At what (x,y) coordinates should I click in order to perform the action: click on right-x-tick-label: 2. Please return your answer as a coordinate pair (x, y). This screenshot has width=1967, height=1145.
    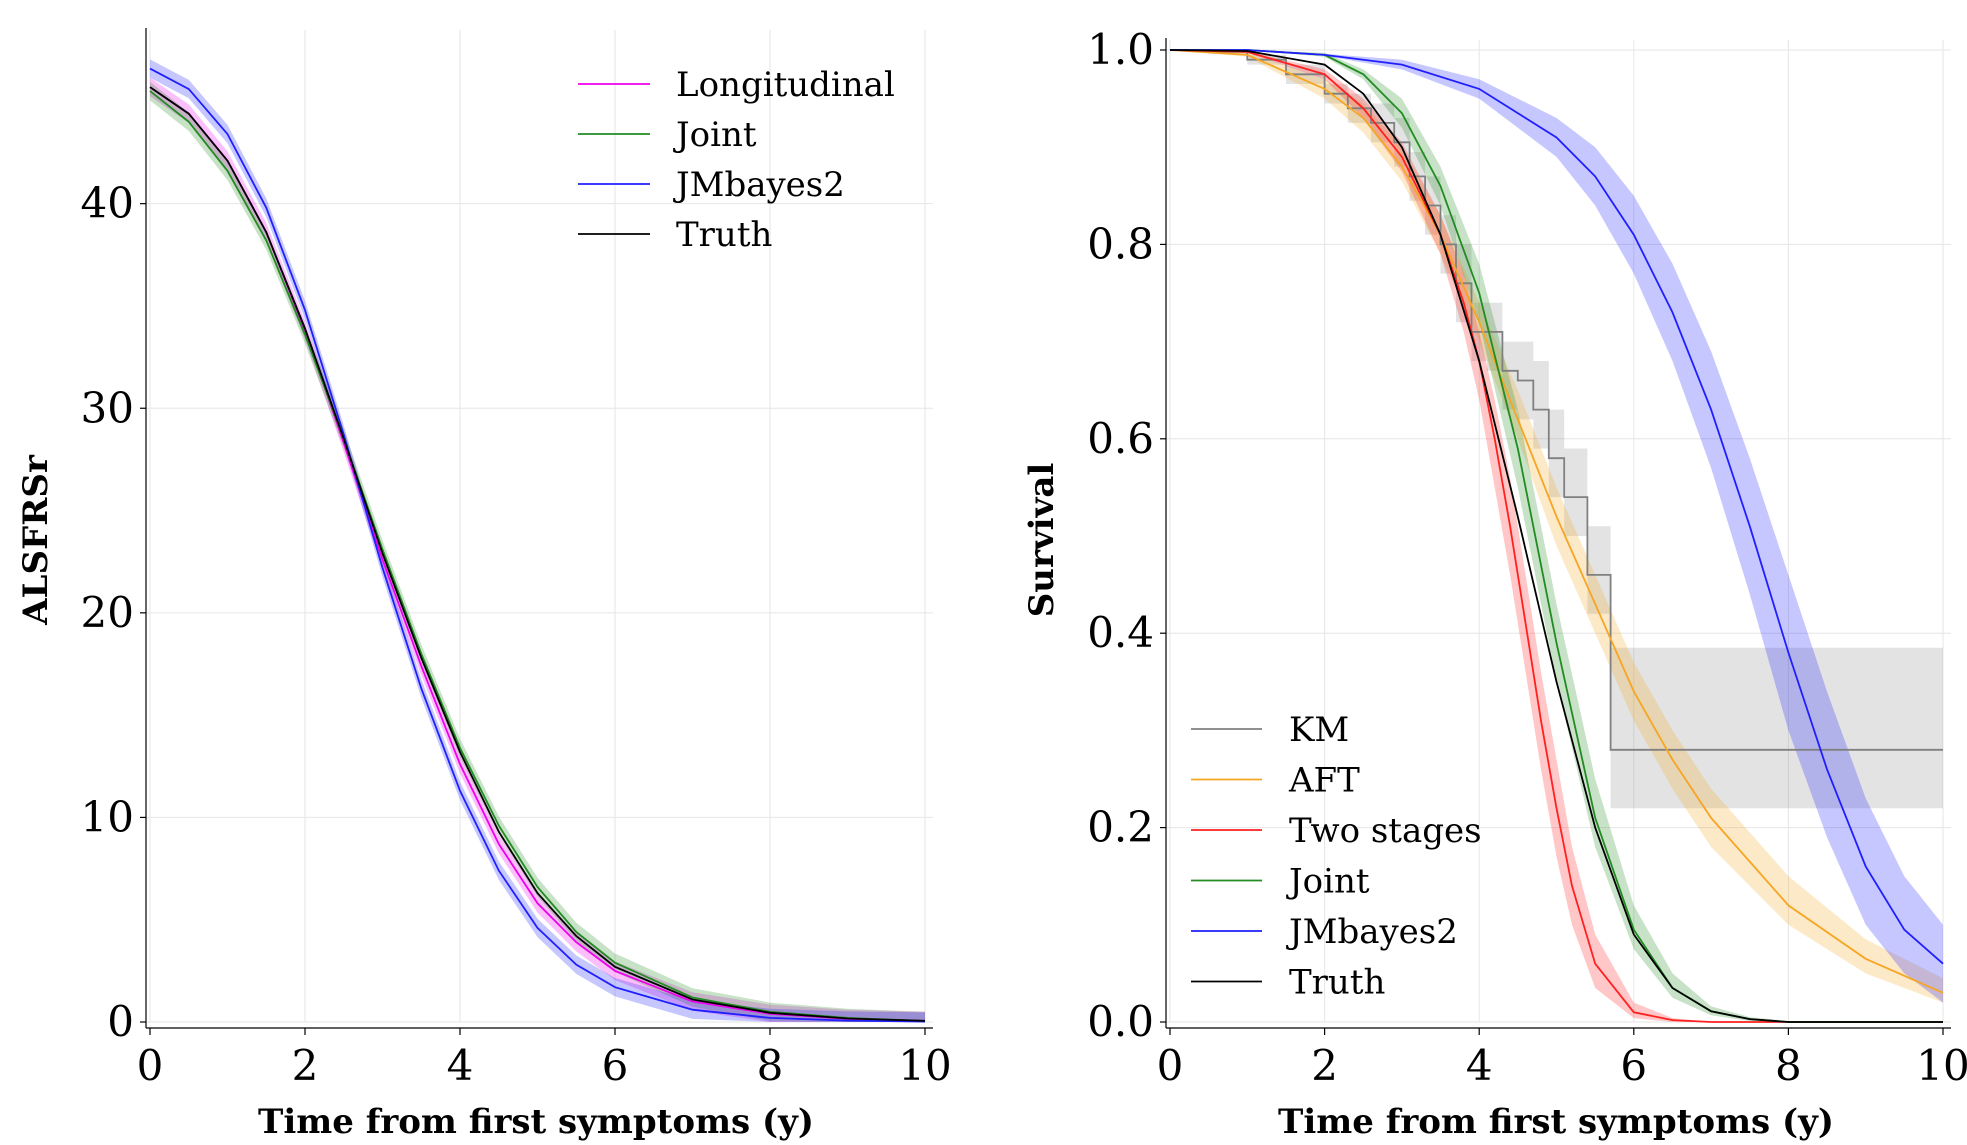
    Looking at the image, I should click on (1324, 1065).